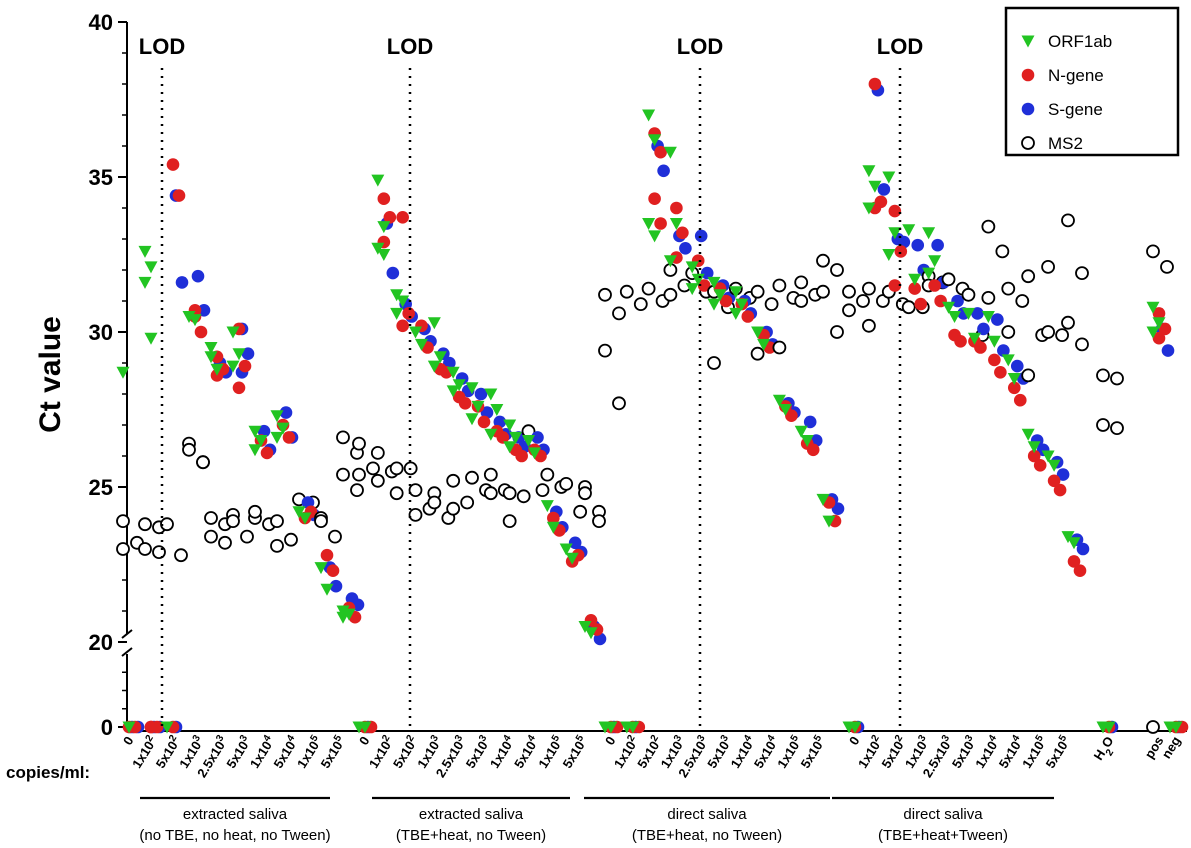 Image resolution: width=1191 pixels, height=848 pixels. What do you see at coordinates (162, 46) in the screenshot?
I see `lod-label: LOD` at bounding box center [162, 46].